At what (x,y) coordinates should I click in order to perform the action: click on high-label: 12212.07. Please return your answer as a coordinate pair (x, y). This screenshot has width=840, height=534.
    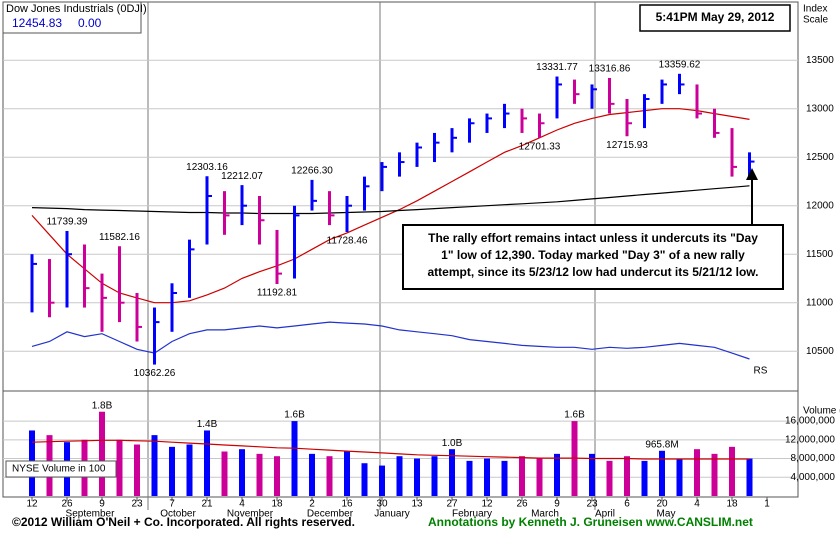
    Looking at the image, I should click on (242, 176).